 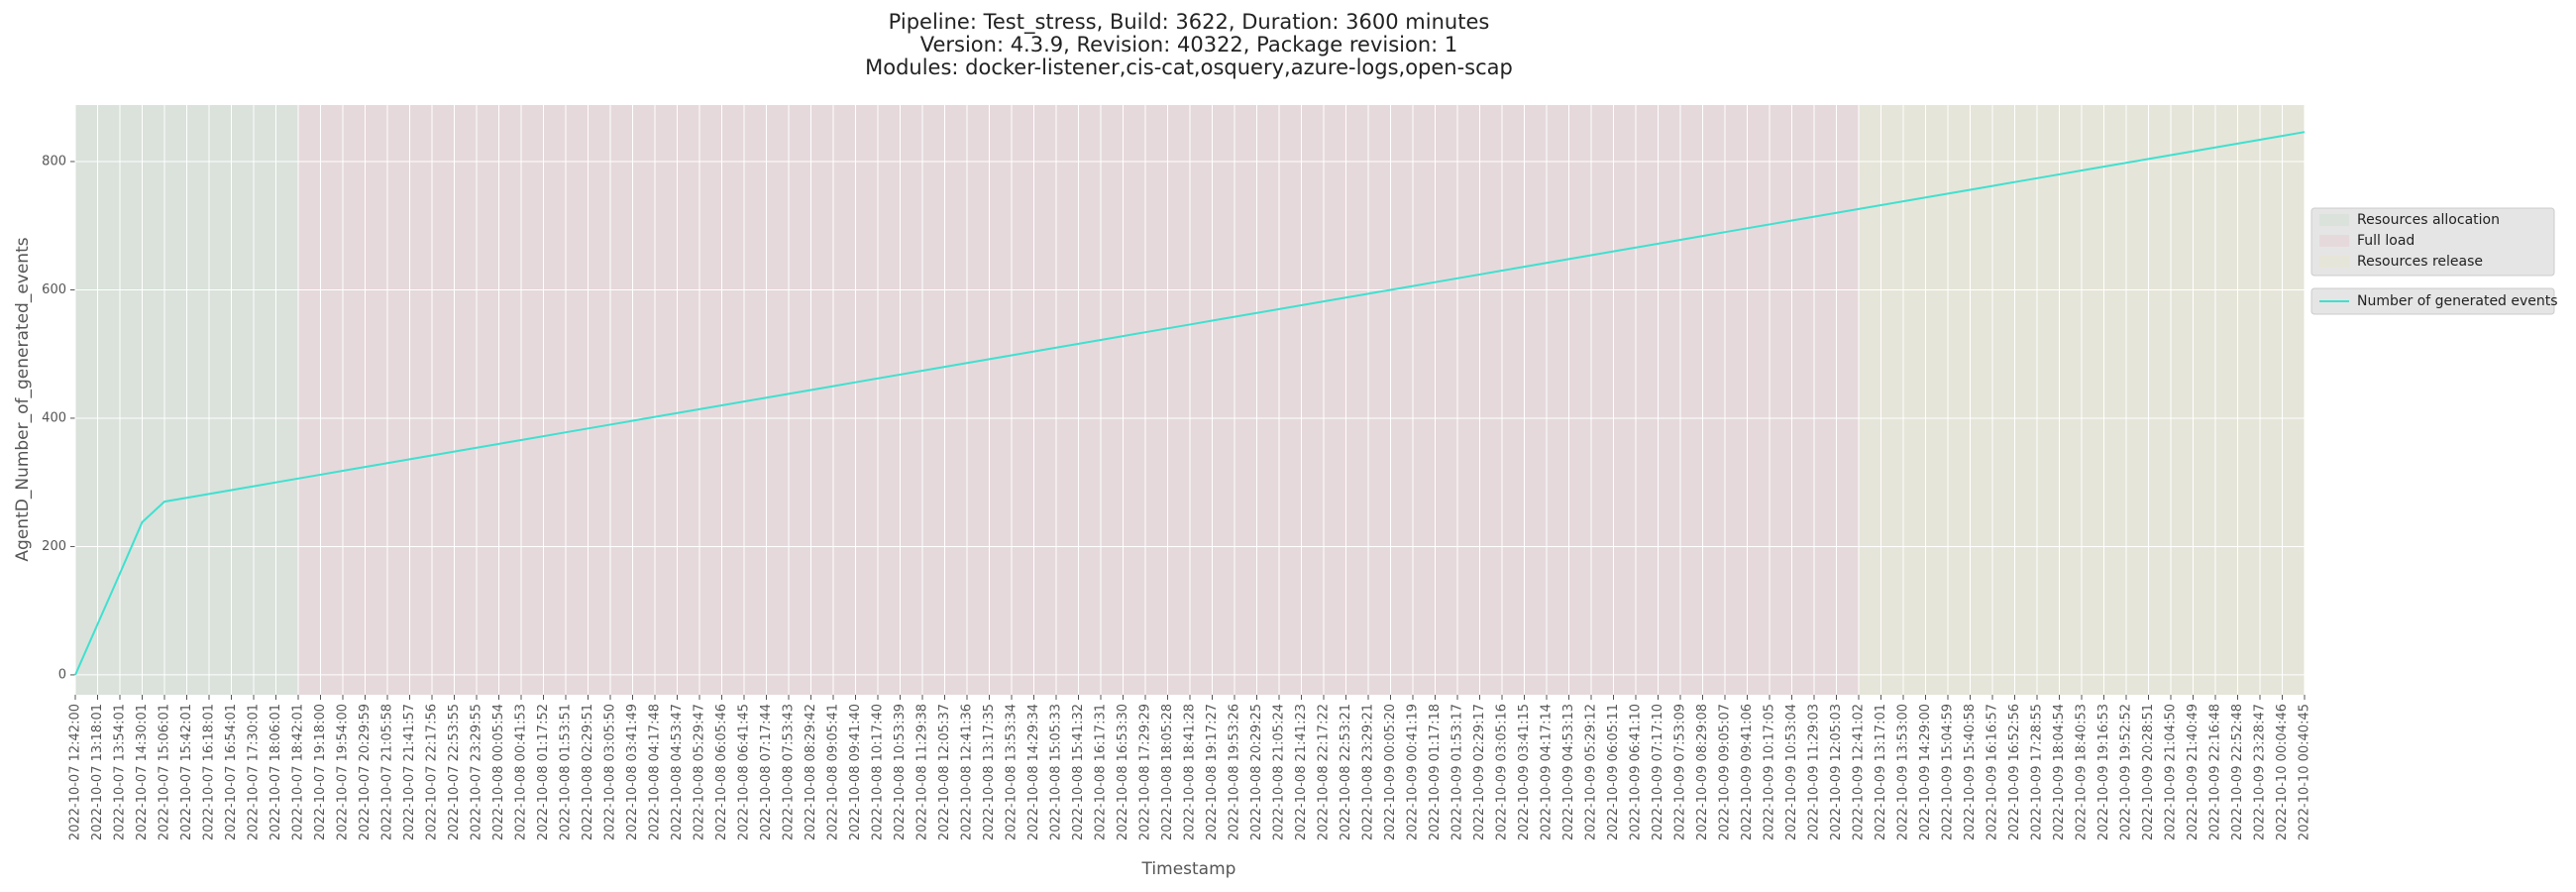 I want to click on x-tick-label: 2022-10-08 11:29:38, so click(x=923, y=772).